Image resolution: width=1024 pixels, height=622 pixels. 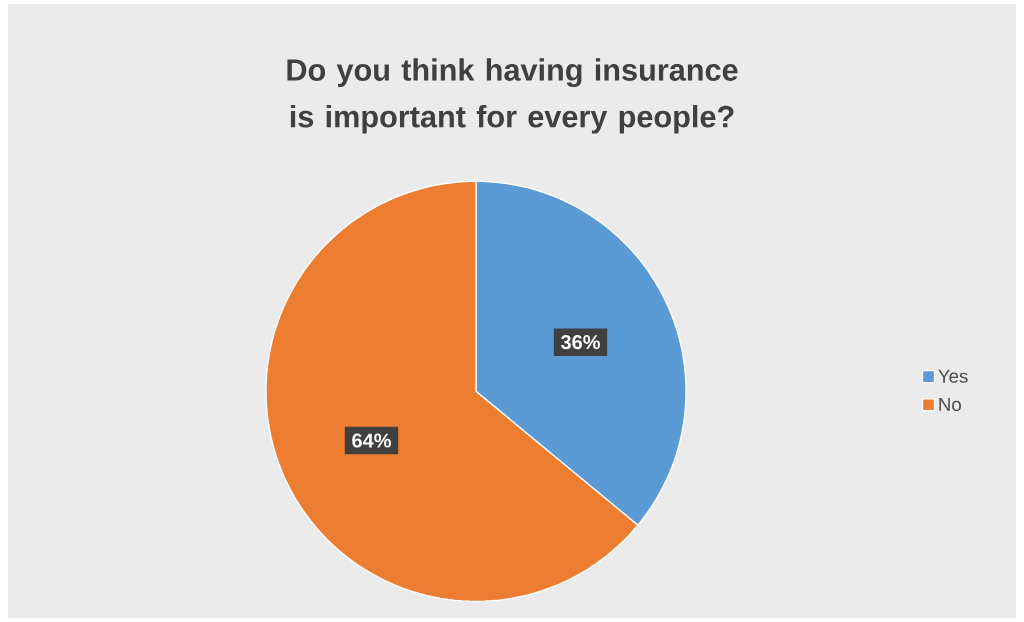 I want to click on data-label: 64%, so click(x=371, y=440).